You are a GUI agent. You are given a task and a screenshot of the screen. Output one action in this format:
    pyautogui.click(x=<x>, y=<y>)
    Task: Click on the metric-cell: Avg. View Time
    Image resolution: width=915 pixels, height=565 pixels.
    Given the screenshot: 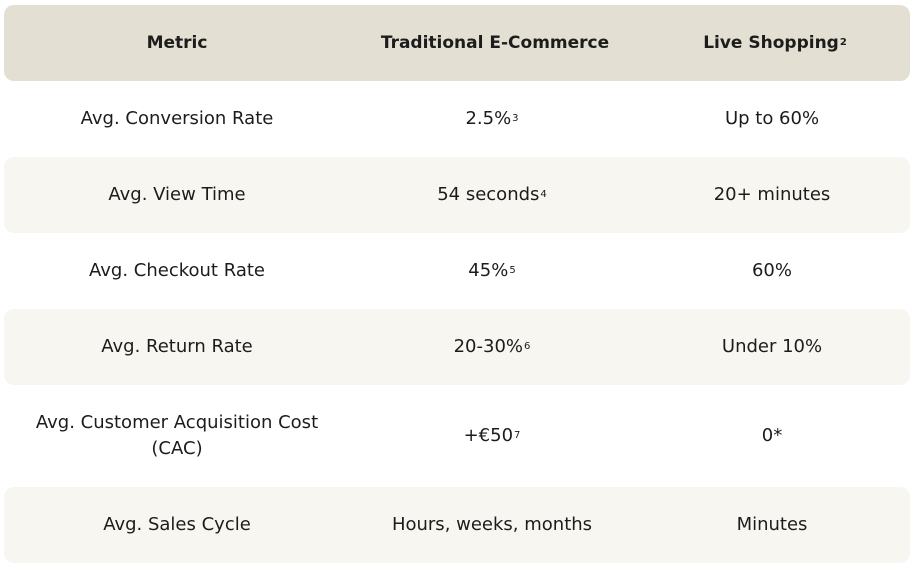 What is the action you would take?
    pyautogui.click(x=177, y=195)
    